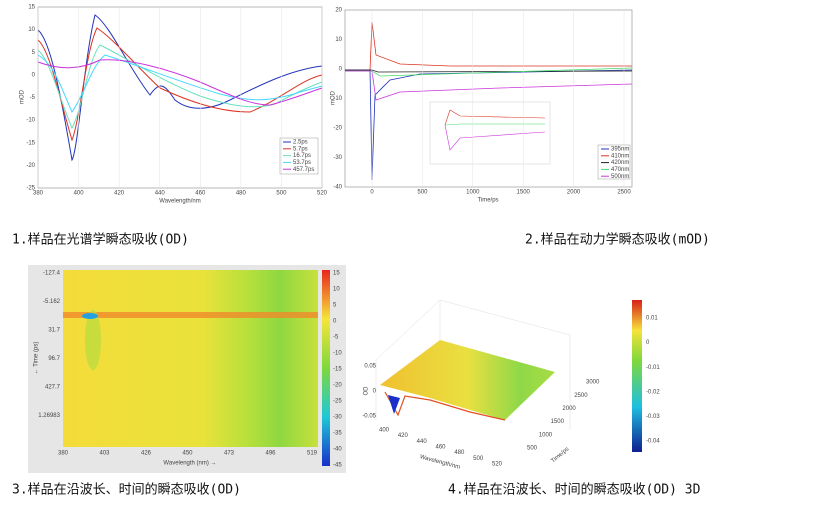  Describe the element at coordinates (620, 170) in the screenshot. I see `label: 470nm` at that location.